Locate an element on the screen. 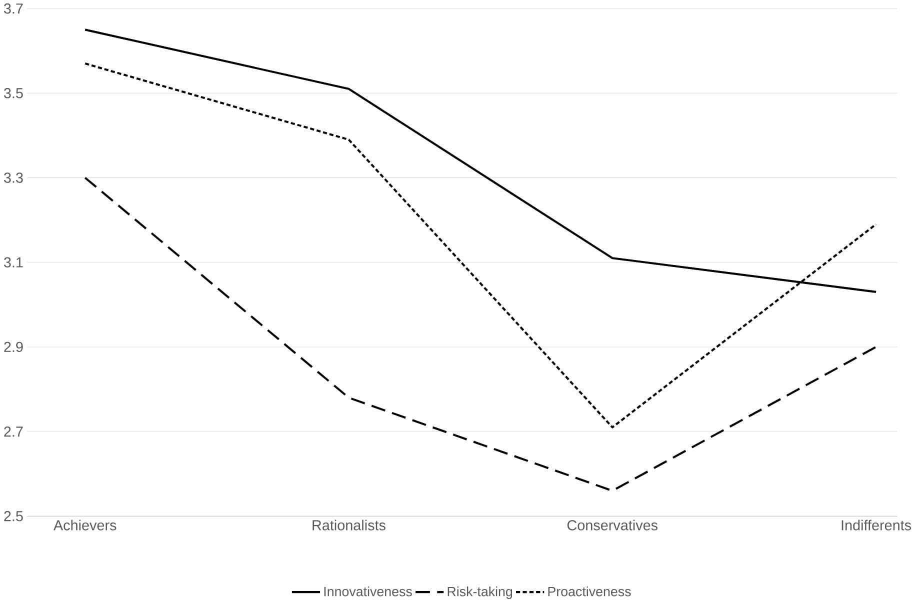 The image size is (915, 602). x-tick-label: Indifferents is located at coordinates (877, 525).